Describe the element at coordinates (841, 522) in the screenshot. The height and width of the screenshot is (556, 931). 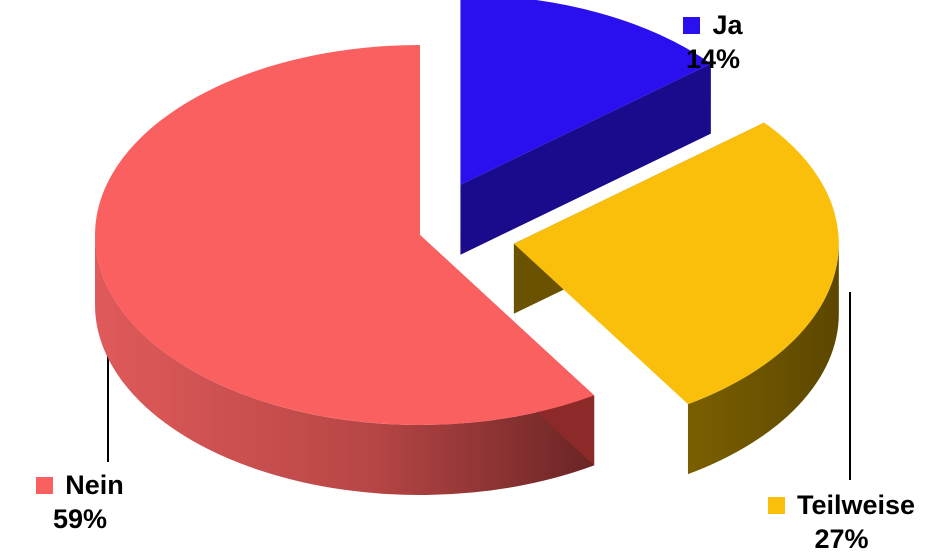
I see `data-label-teilweise: Teilweise 27%` at that location.